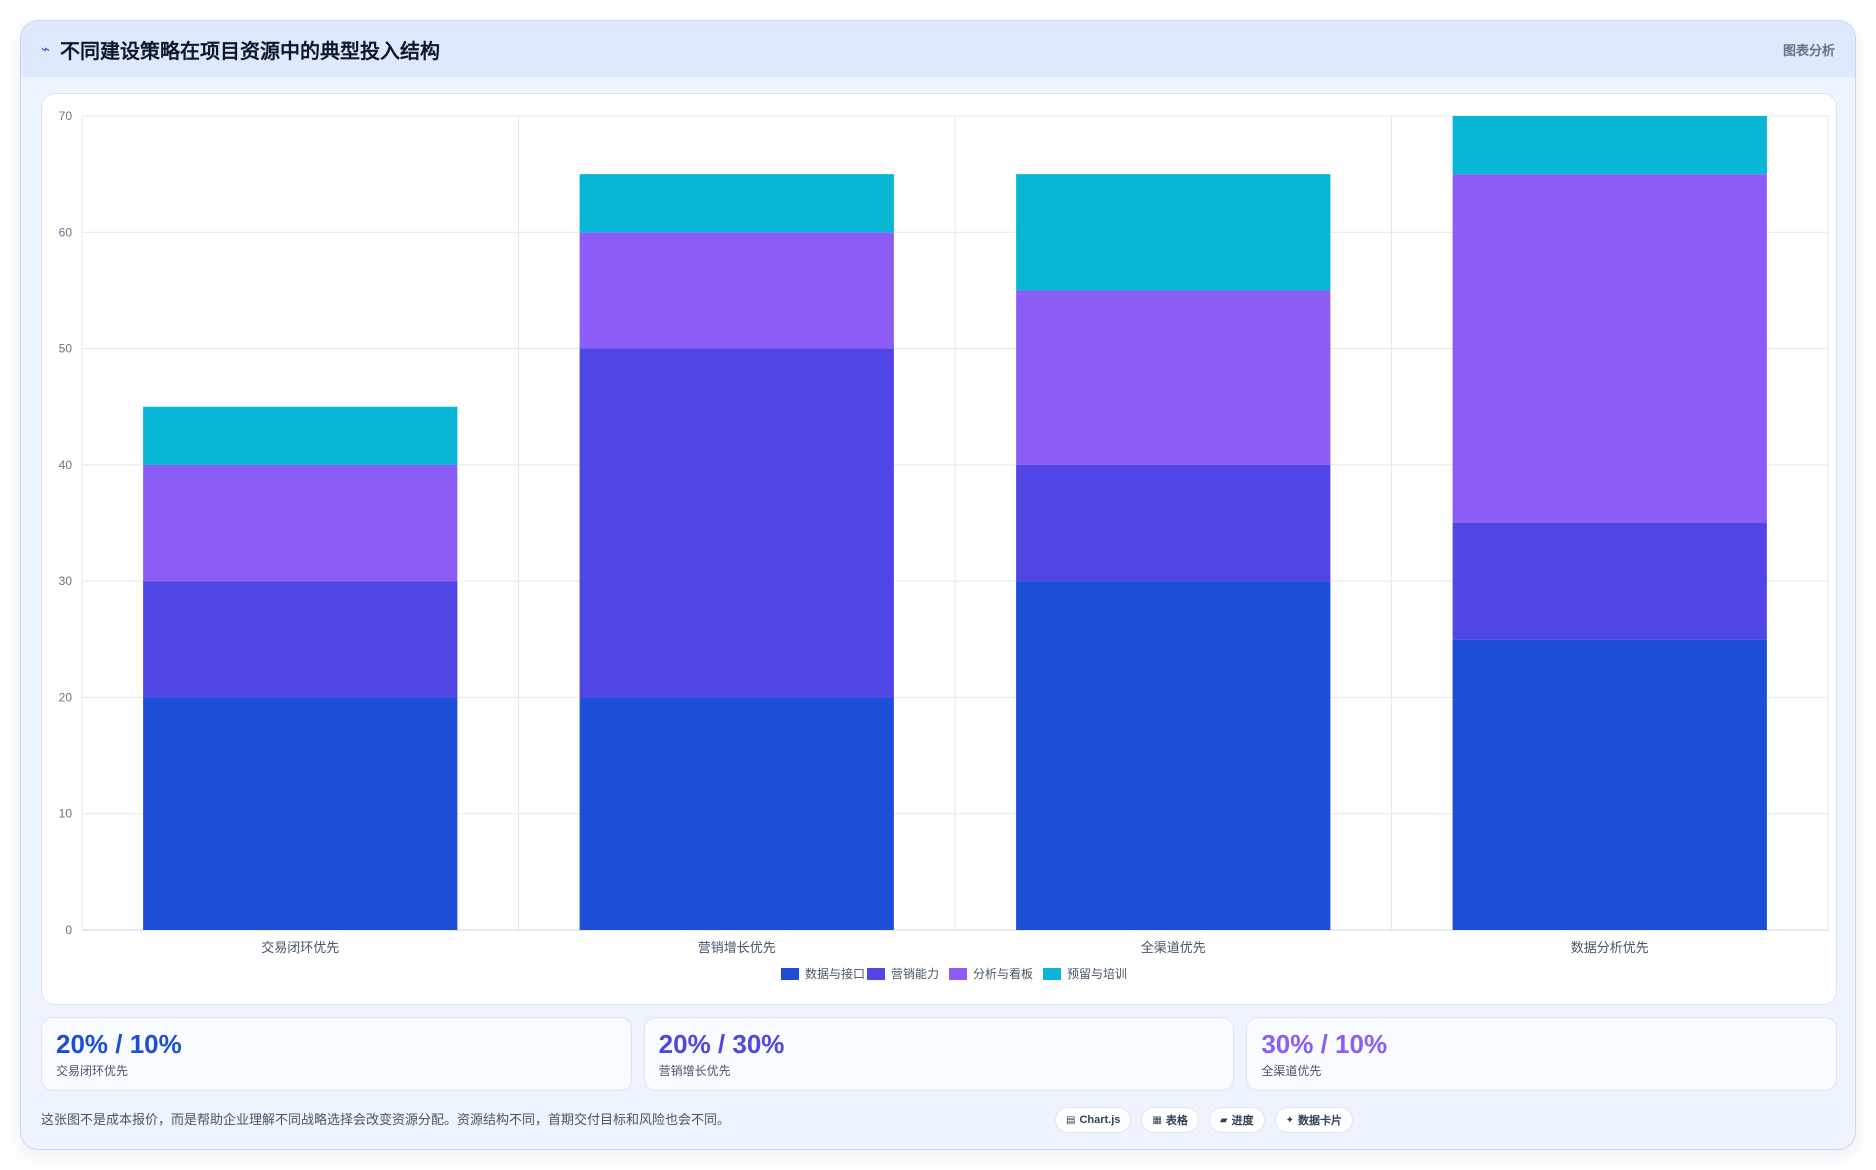 This screenshot has height=1170, width=1876. I want to click on stat-value: 30% / 10%, so click(1324, 1044).